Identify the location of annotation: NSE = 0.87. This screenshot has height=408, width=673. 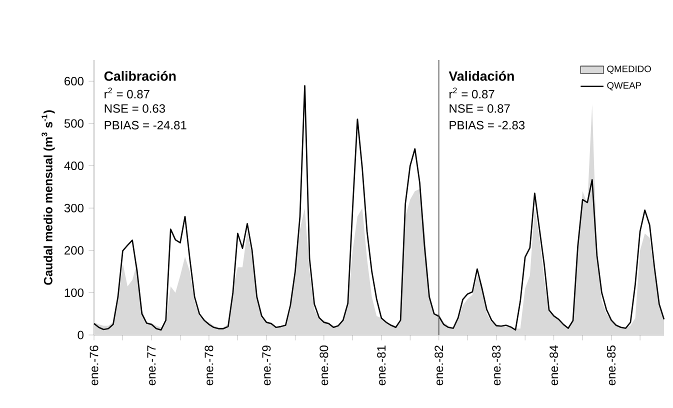
(480, 108).